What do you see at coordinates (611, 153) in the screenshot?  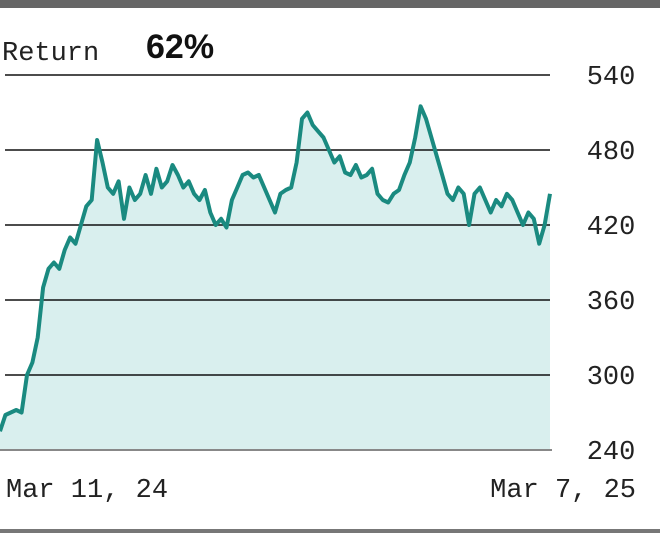 I see `y-tick-label: 480` at bounding box center [611, 153].